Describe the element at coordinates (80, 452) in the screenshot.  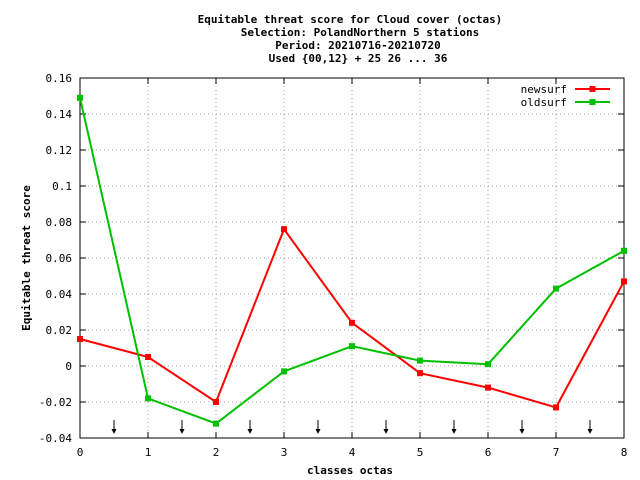
I see `x-tick-label: 0` at that location.